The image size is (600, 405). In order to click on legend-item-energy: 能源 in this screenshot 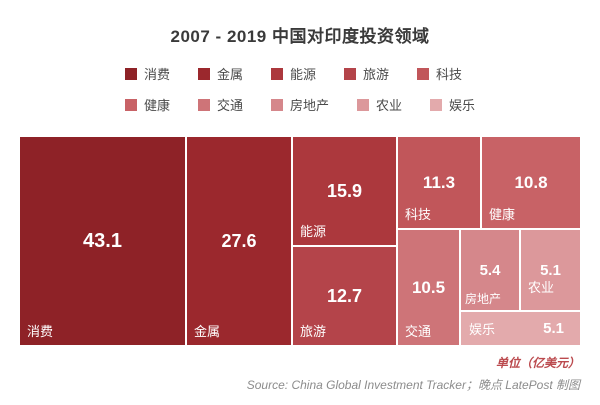, I will do `click(293, 73)`.